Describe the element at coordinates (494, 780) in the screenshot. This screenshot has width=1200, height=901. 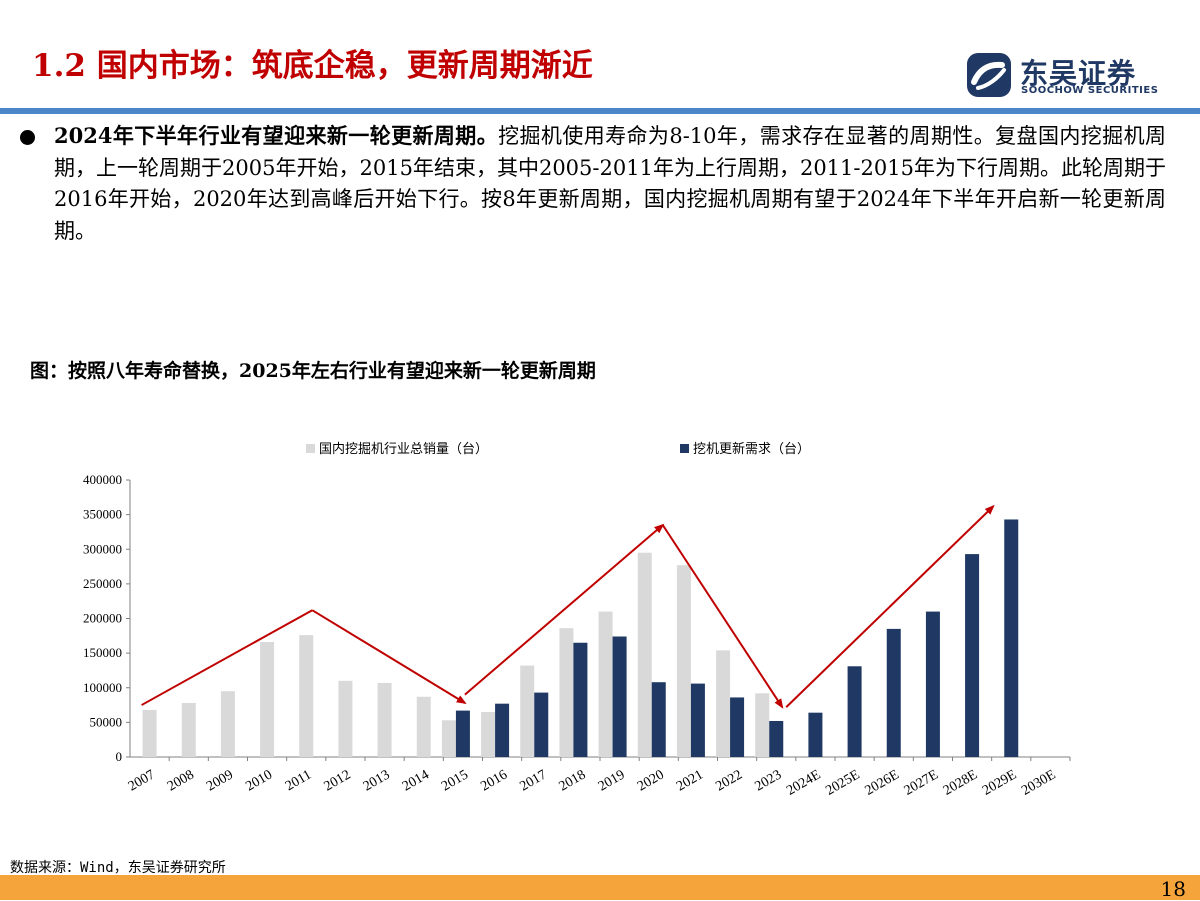
I see `x-tick-label: 2016` at that location.